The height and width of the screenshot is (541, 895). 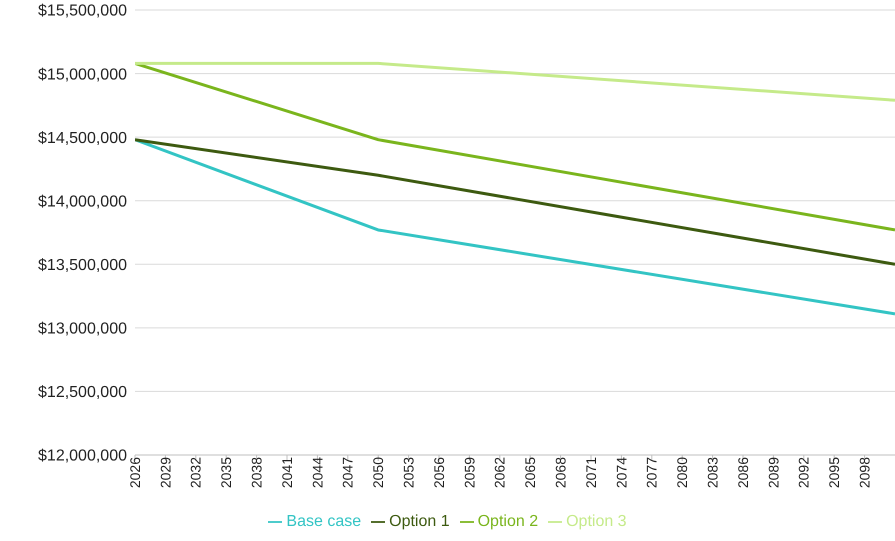 What do you see at coordinates (317, 472) in the screenshot?
I see `x-tick-label: 2044` at bounding box center [317, 472].